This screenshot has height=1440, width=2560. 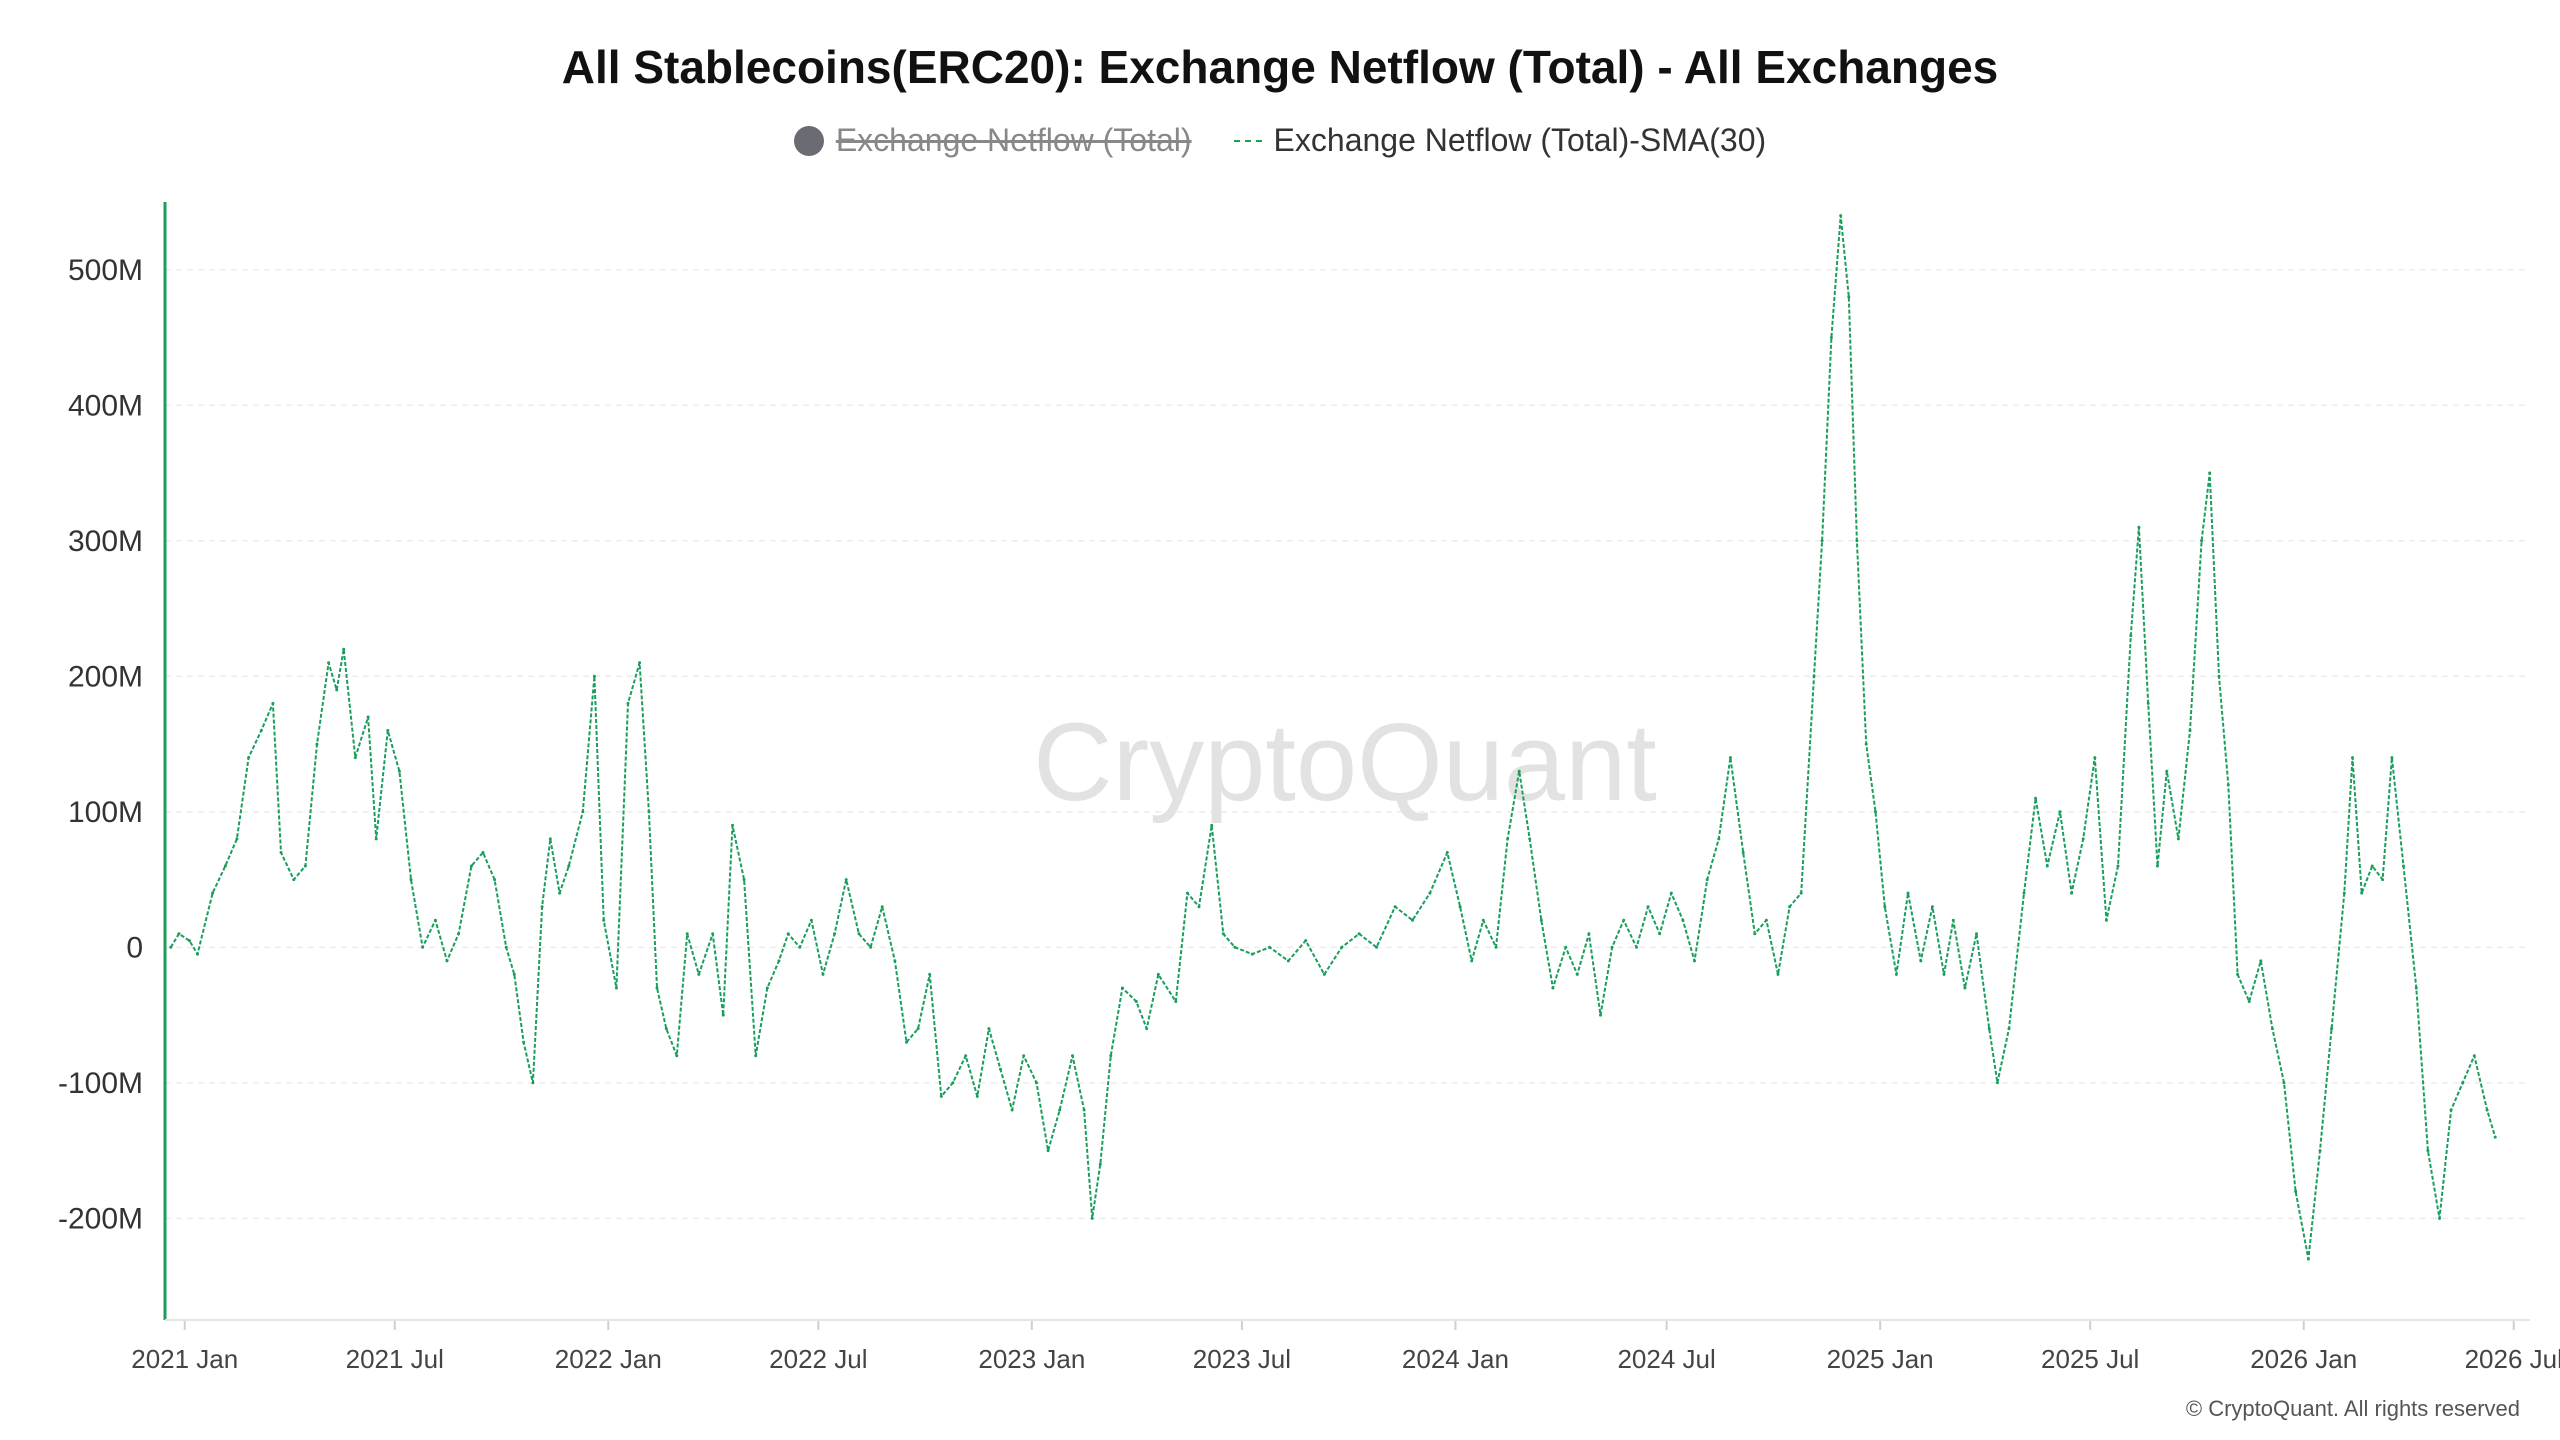 What do you see at coordinates (2352, 1408) in the screenshot?
I see `copyright-notice: © CryptoQuant. All rights reserved` at bounding box center [2352, 1408].